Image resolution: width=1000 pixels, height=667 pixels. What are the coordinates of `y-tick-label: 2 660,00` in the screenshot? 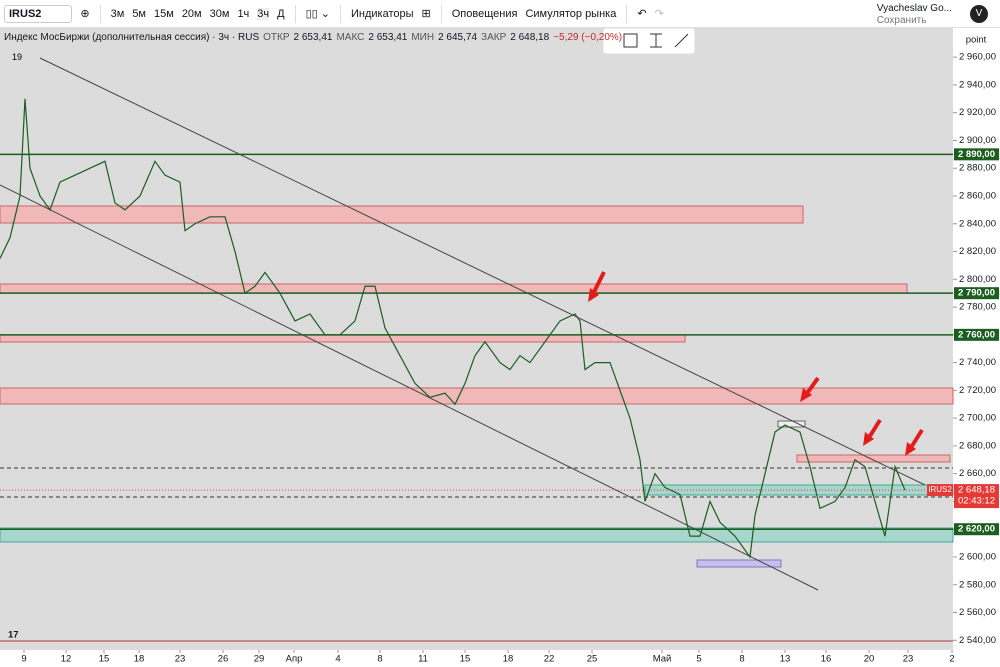 It's located at (977, 473).